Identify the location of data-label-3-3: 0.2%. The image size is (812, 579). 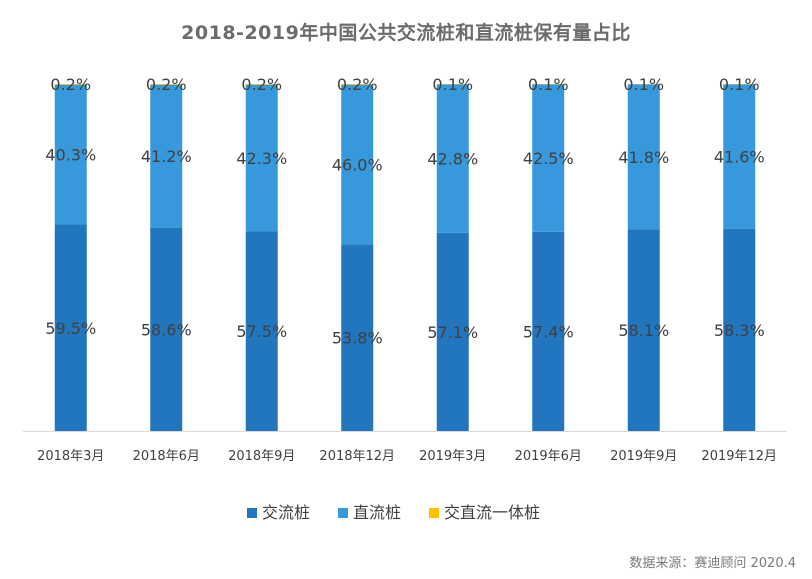
(261, 84).